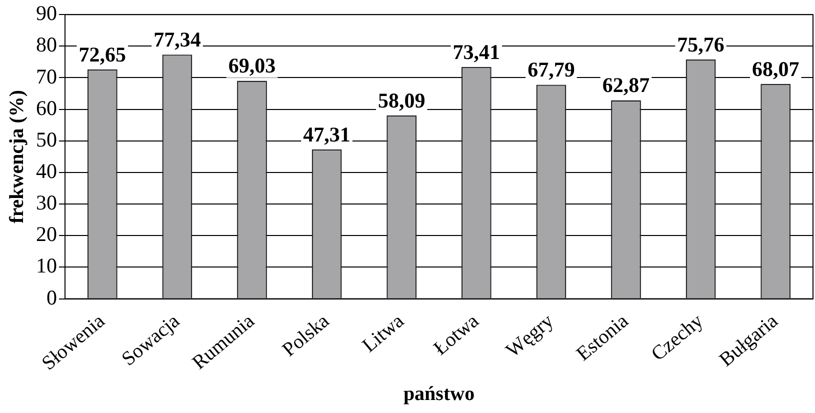  What do you see at coordinates (551, 70) in the screenshot?
I see `data-label: 67,79` at bounding box center [551, 70].